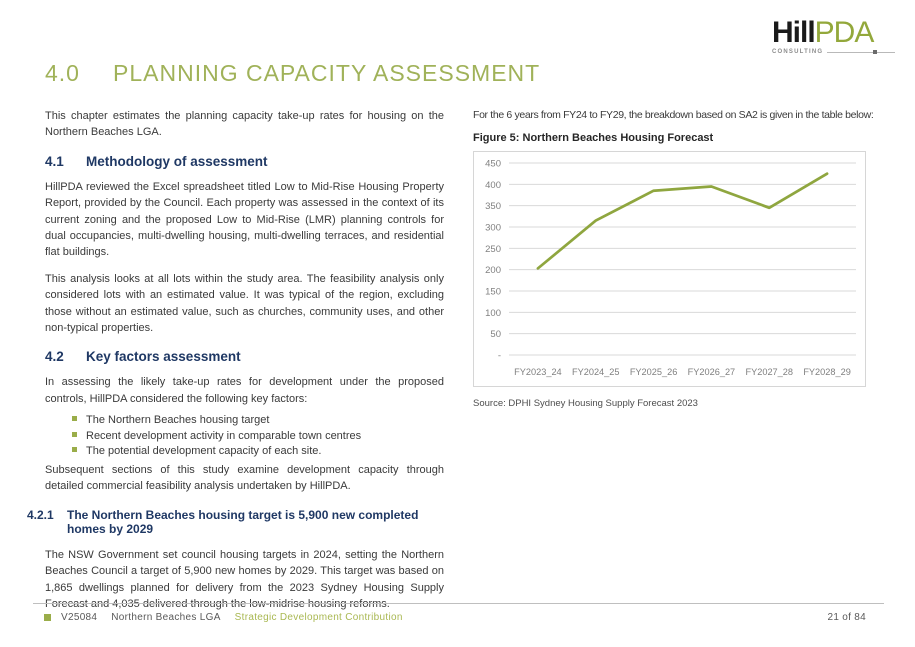 This screenshot has width=915, height=647. What do you see at coordinates (846, 617) in the screenshot?
I see `page-number: 21 of 84` at bounding box center [846, 617].